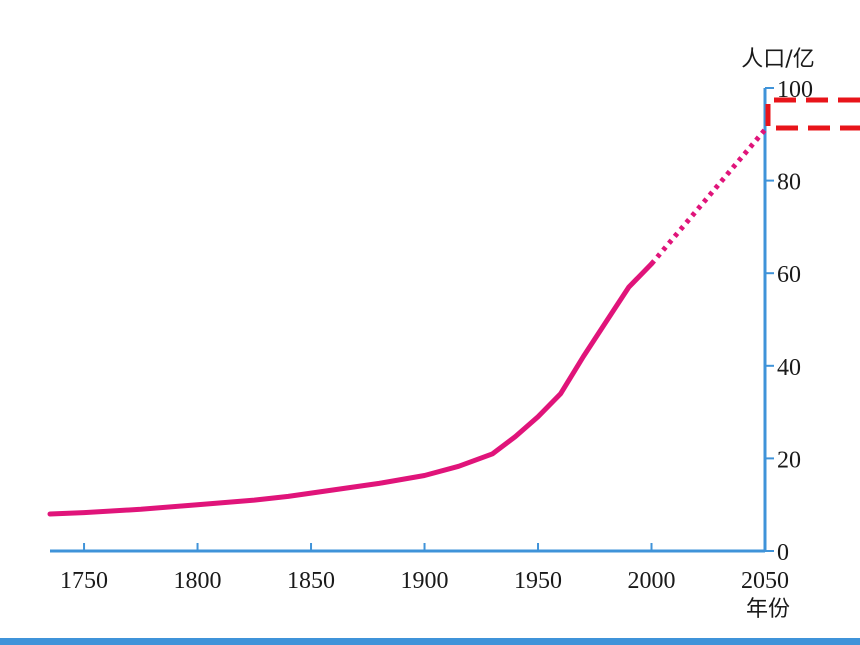 The height and width of the screenshot is (645, 860). What do you see at coordinates (430, 641) in the screenshot?
I see `bottom-accent-bar` at bounding box center [430, 641].